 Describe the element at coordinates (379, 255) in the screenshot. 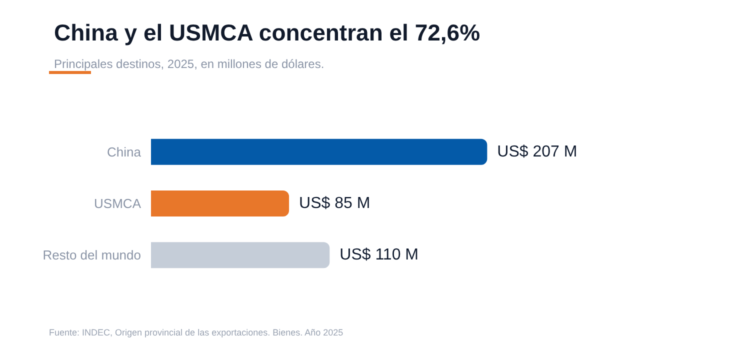

I see `data-label: US$ 110 M` at that location.